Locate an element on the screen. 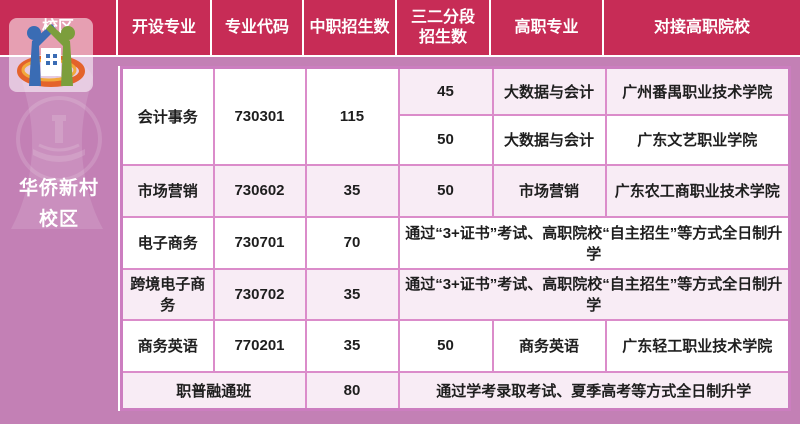  cell-code: 730701 is located at coordinates (259, 242).